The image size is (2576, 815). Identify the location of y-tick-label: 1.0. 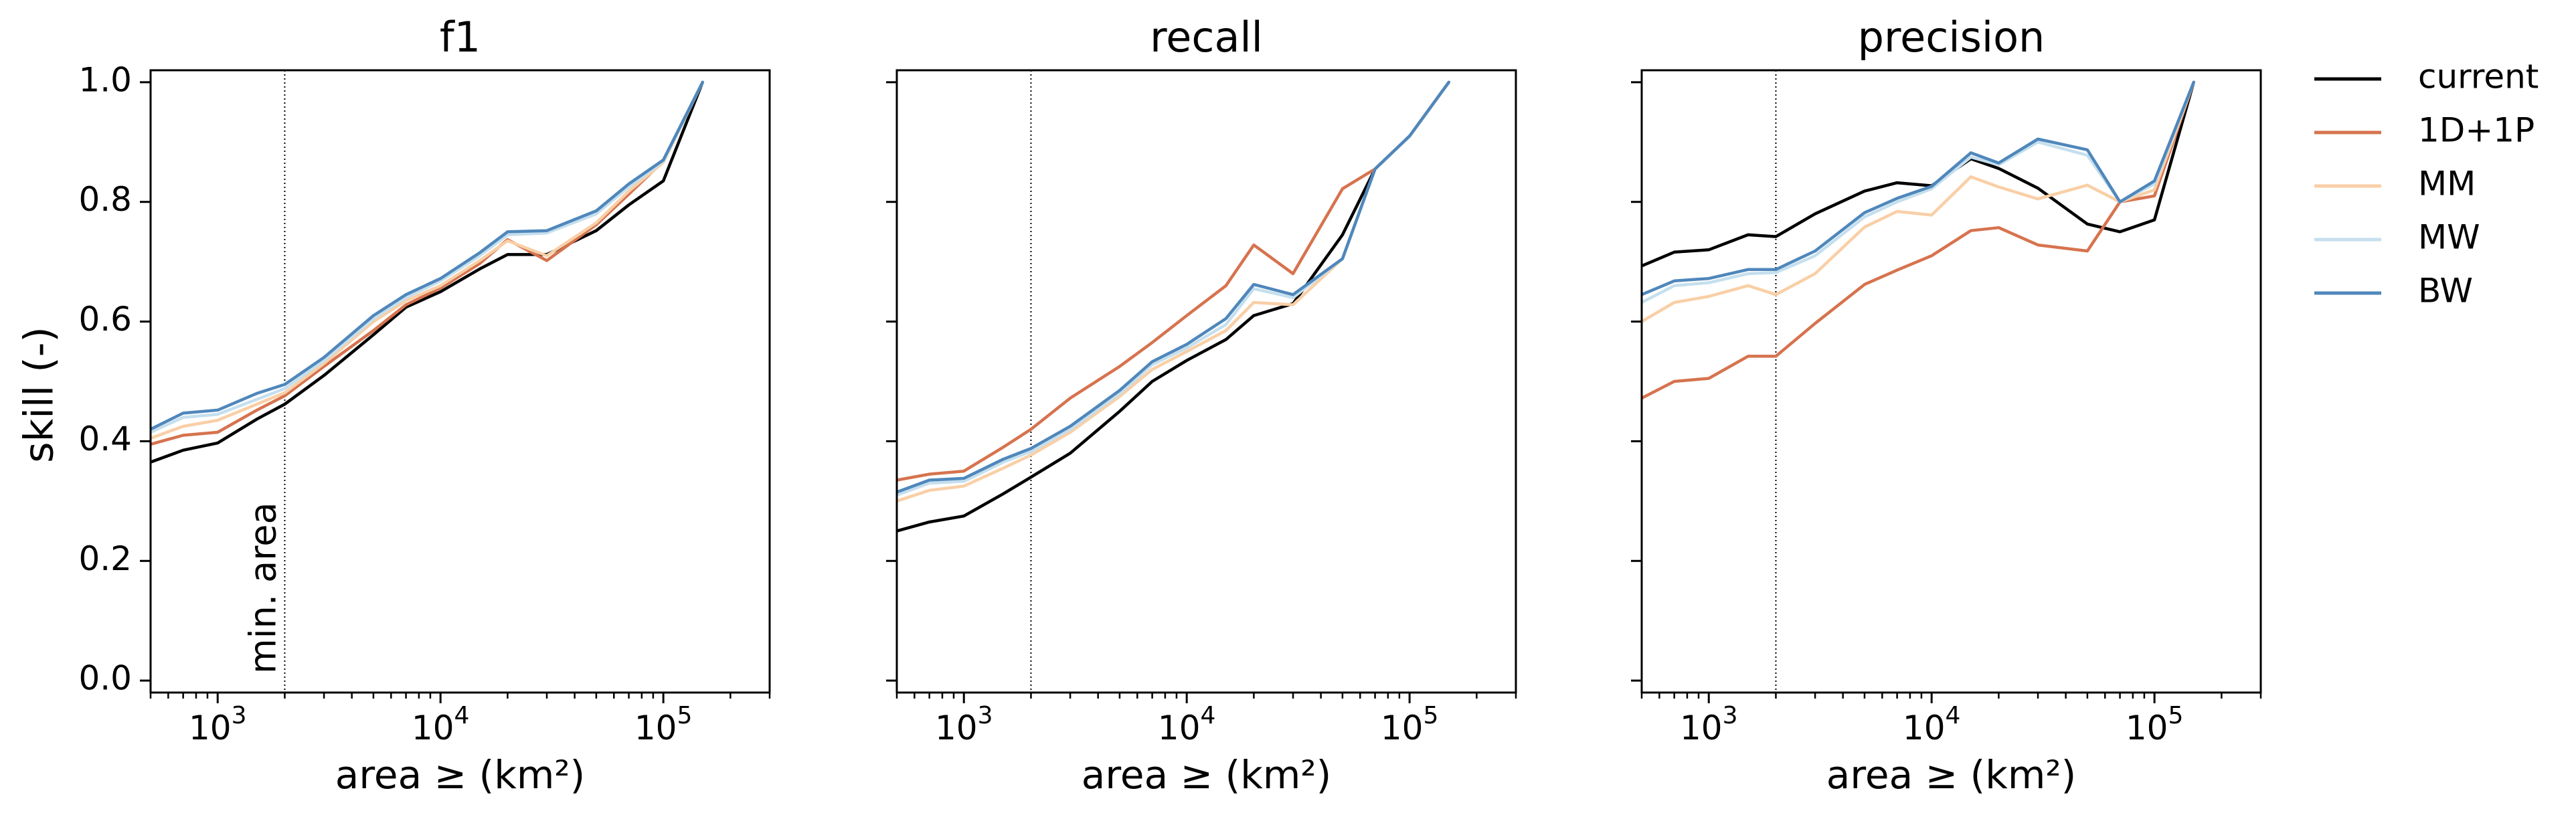
(105, 80).